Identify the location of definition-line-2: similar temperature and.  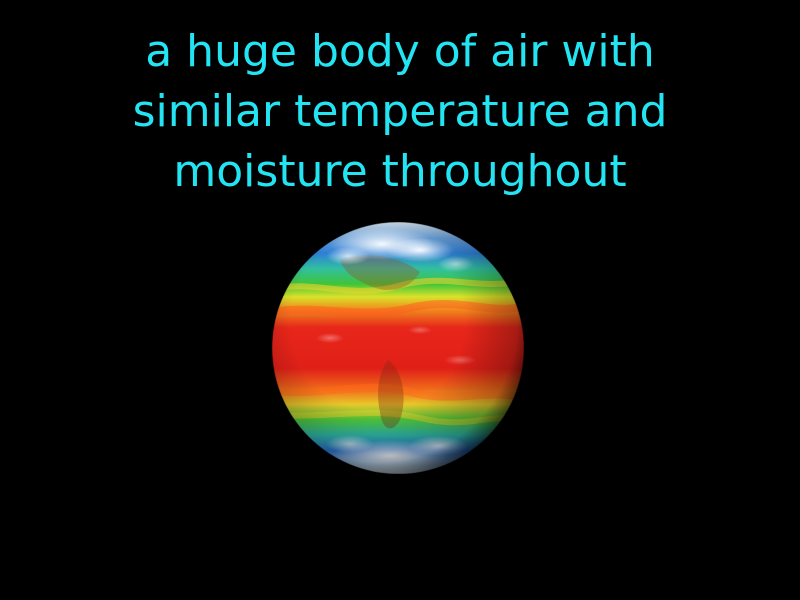
(400, 111).